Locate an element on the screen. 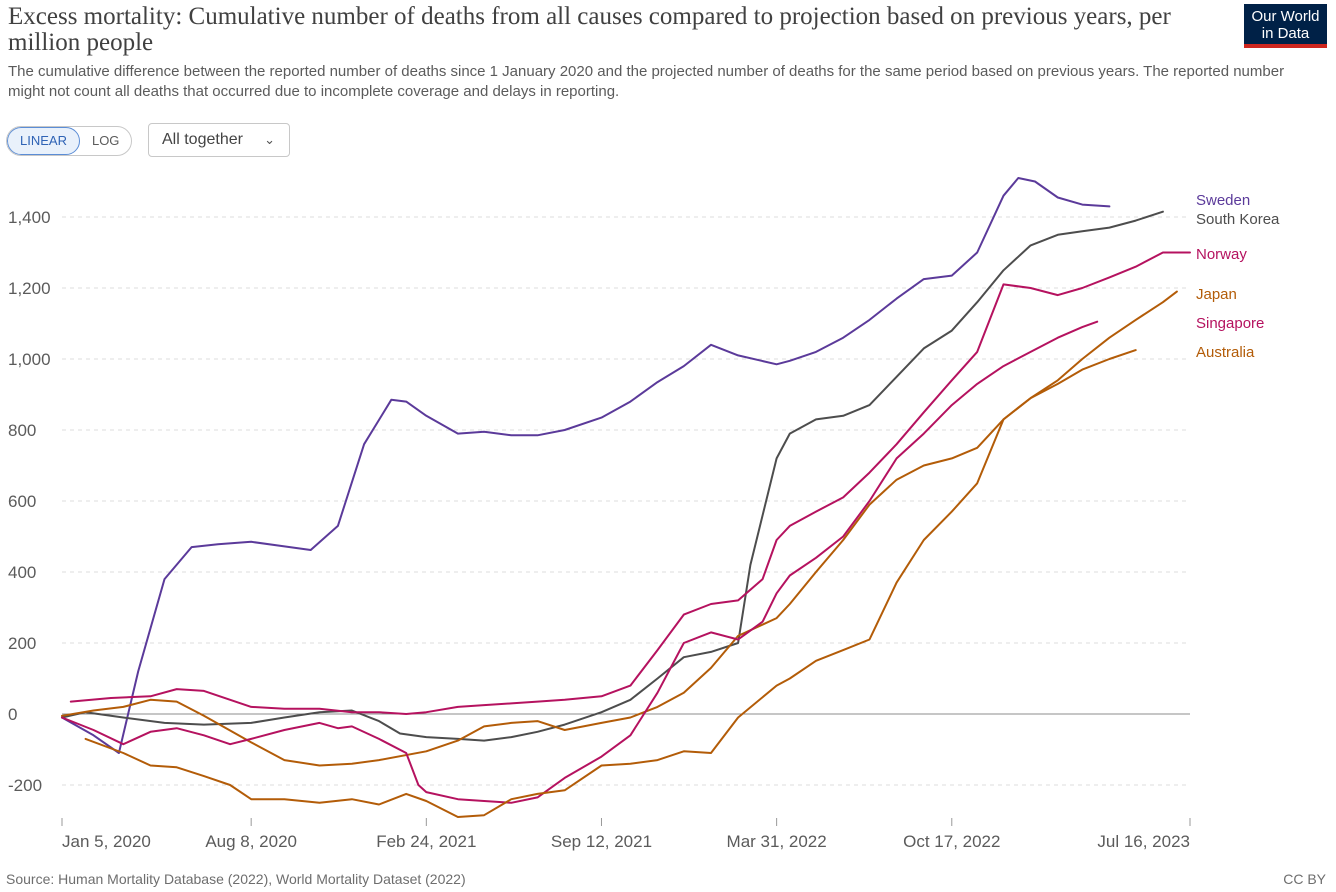 Image resolution: width=1336 pixels, height=892 pixels. scale-toggle: LINEAR LOG is located at coordinates (69, 141).